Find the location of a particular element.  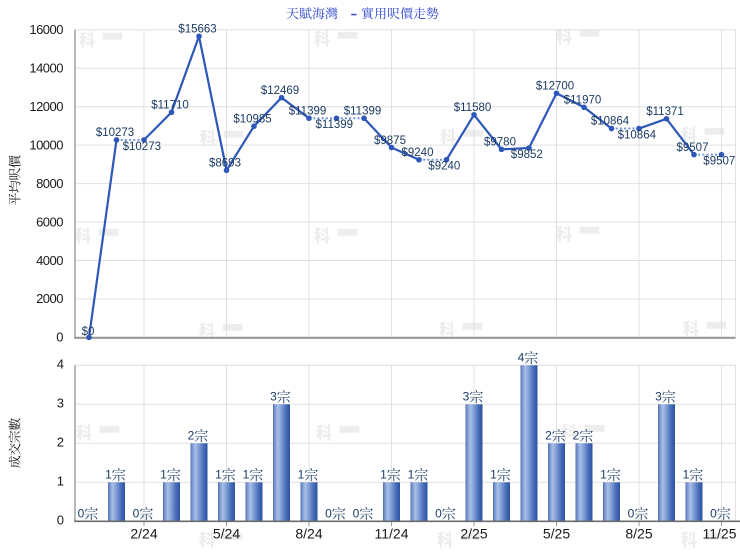

svg-text: 10000 is located at coordinates (46, 145).